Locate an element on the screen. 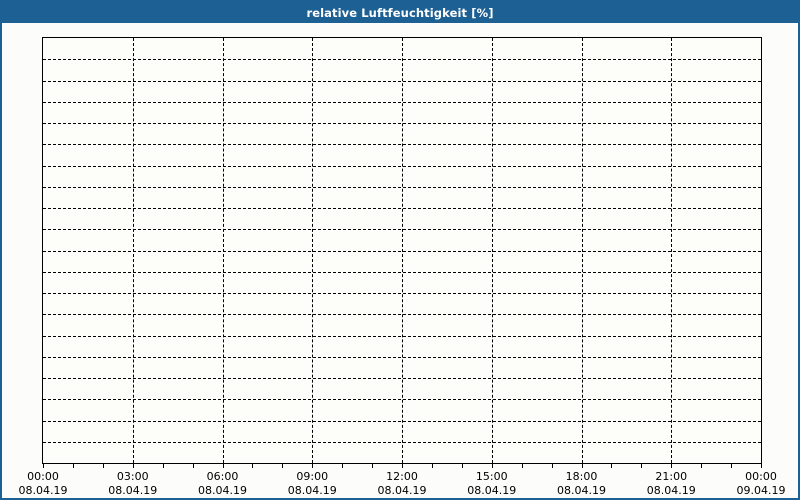  x-axis-tick-date: 09.04.19 is located at coordinates (761, 490).